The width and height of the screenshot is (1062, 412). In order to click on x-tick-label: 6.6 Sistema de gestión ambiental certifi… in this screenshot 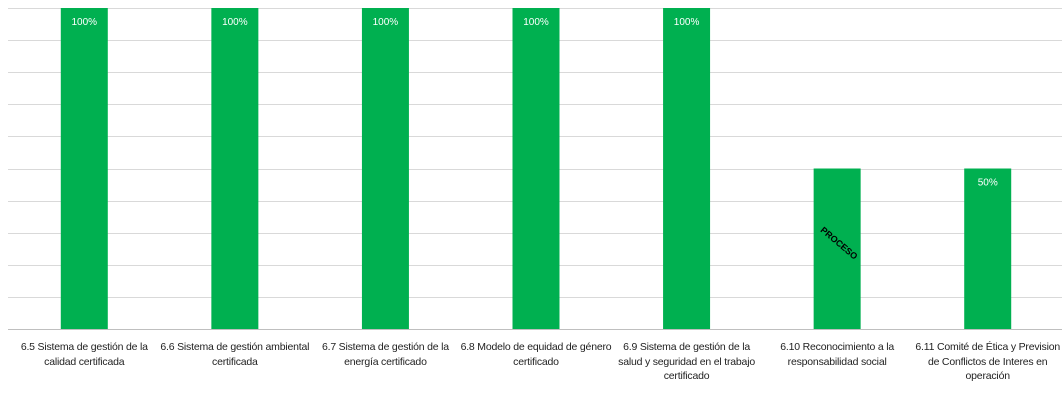, I will do `click(235, 354)`.